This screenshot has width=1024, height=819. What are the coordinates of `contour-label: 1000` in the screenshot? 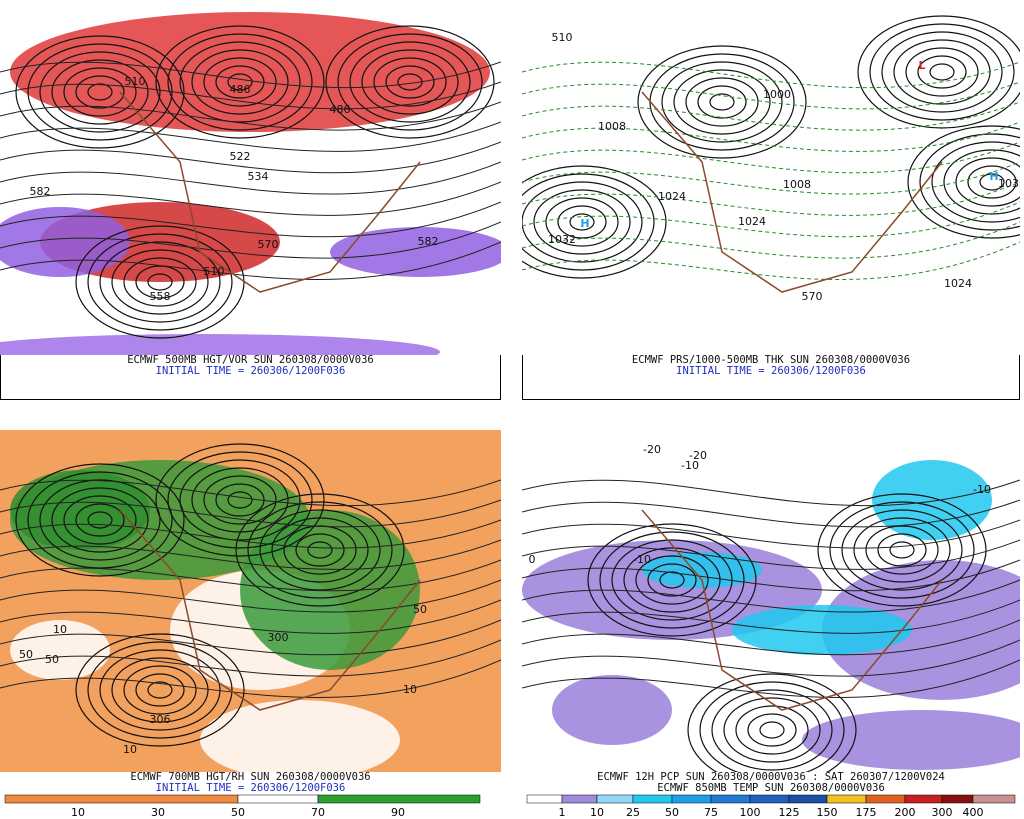 It's located at (777, 94).